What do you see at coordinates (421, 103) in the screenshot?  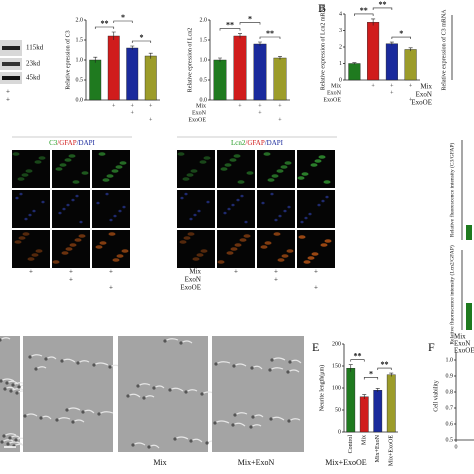 I see `condition-name: ExoOE` at bounding box center [421, 103].